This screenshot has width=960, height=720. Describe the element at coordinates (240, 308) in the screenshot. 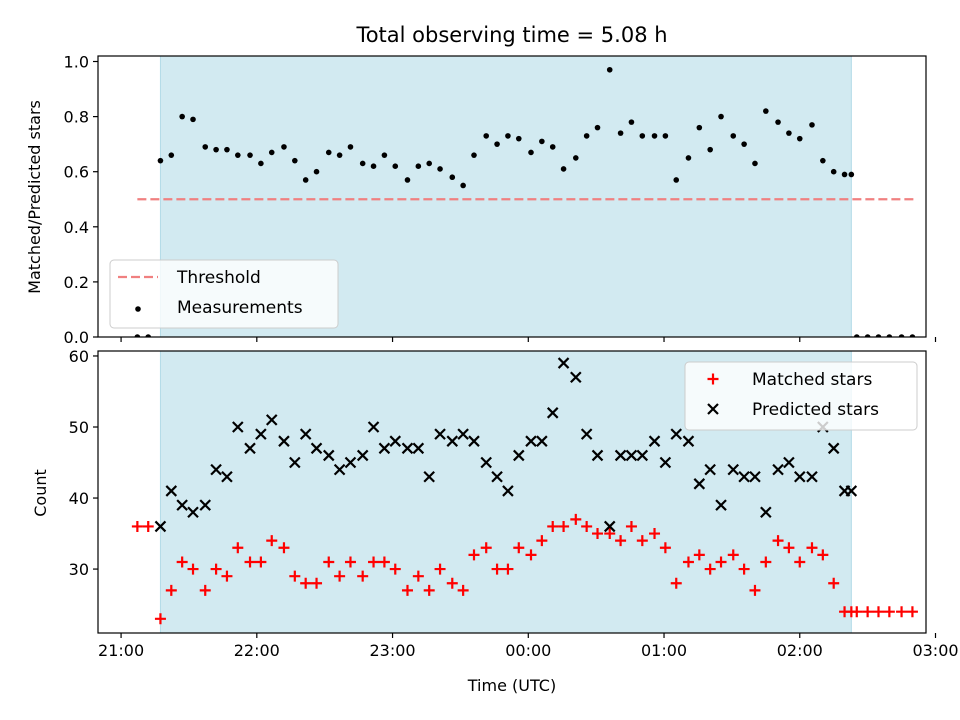

I see `top-legend-label: Measurements` at that location.